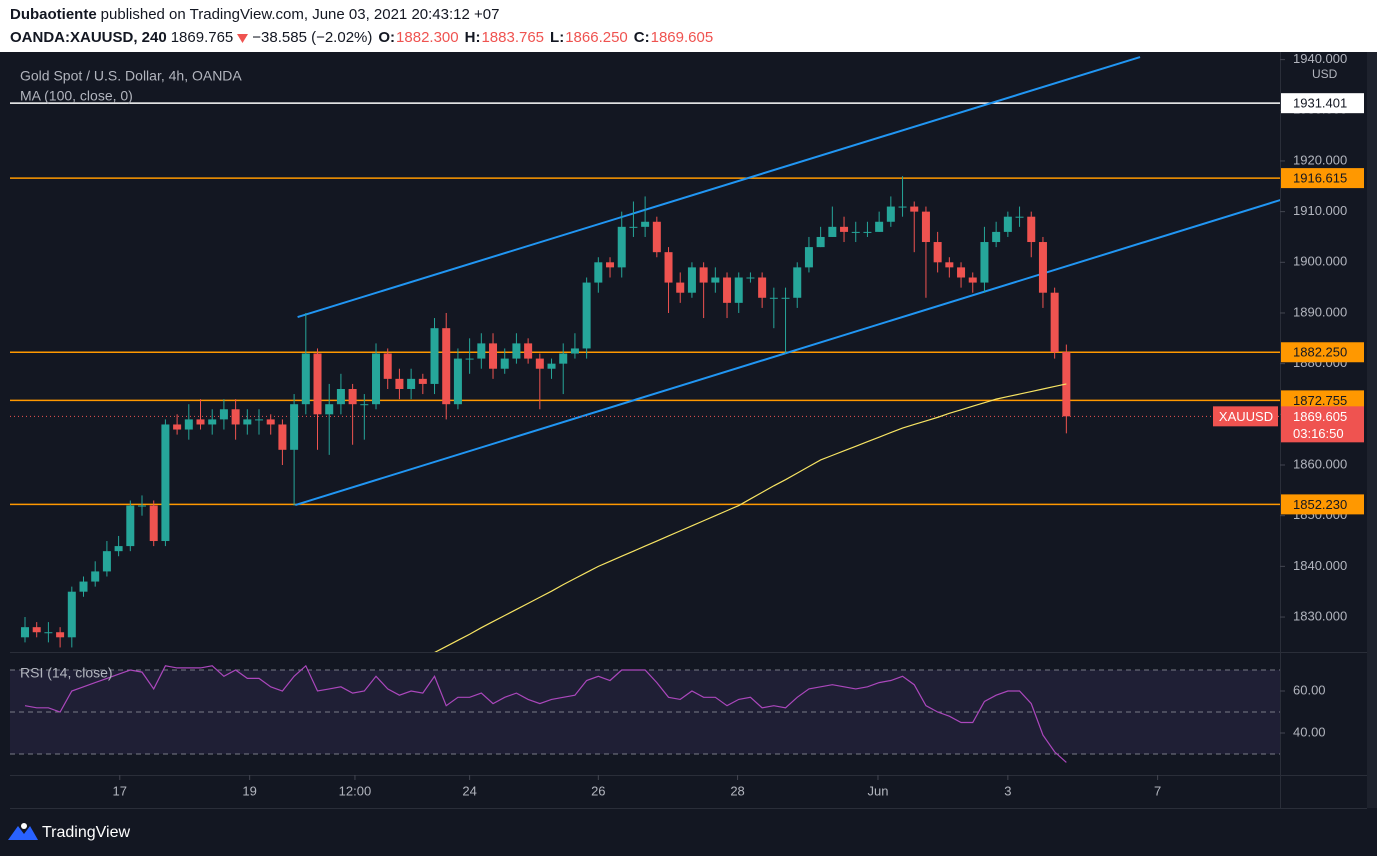  Describe the element at coordinates (202, 37) in the screenshot. I see `last: 1869.765` at that location.